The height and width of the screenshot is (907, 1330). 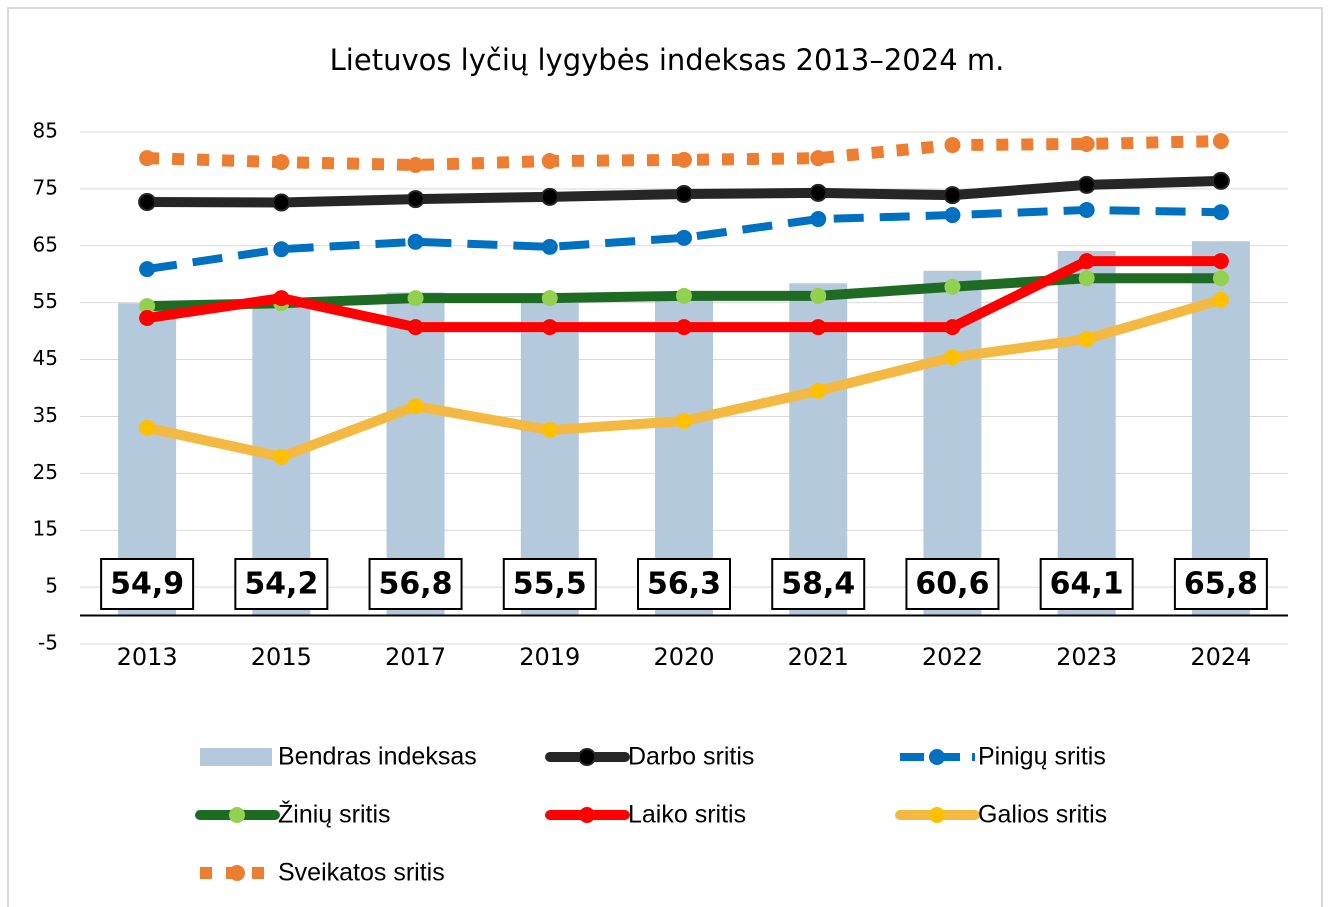 What do you see at coordinates (952, 657) in the screenshot?
I see `x-tick-label: 2022` at bounding box center [952, 657].